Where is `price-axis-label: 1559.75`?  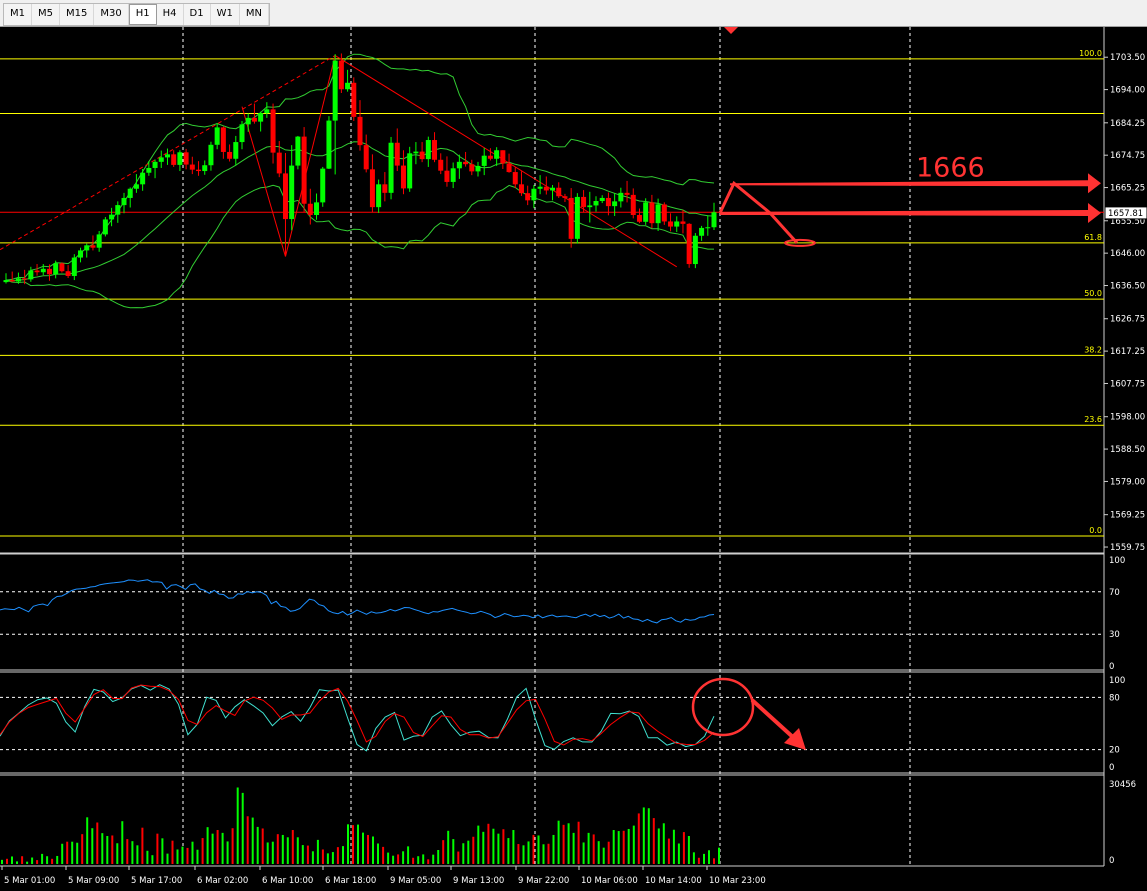 price-axis-label: 1559.75 is located at coordinates (1127, 548).